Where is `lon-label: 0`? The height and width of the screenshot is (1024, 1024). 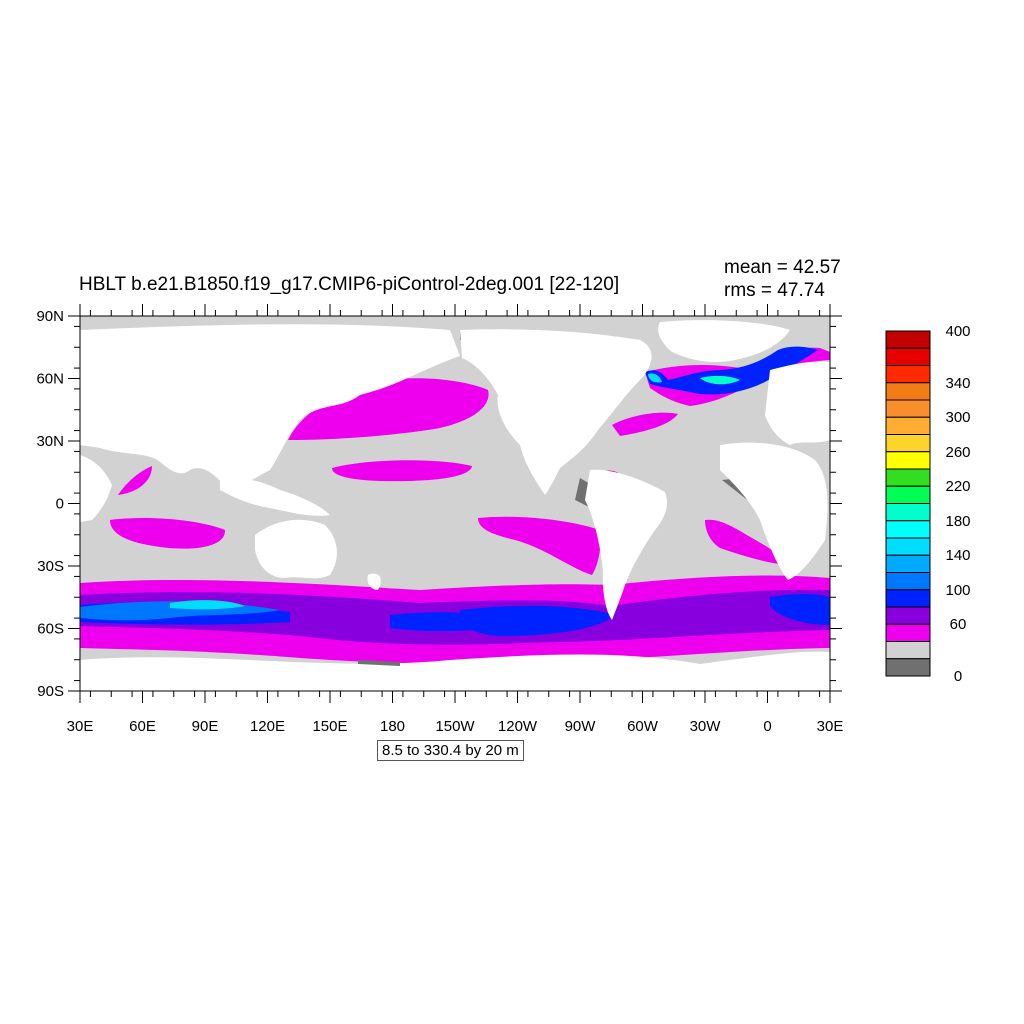 lon-label: 0 is located at coordinates (767, 726).